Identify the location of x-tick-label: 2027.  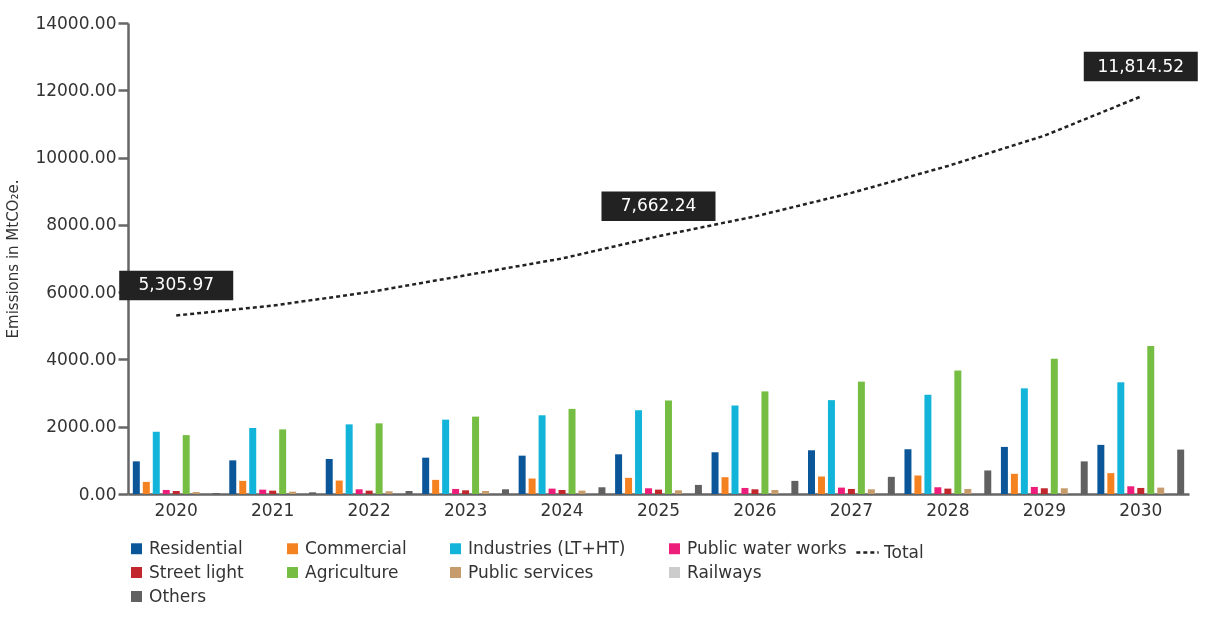
(851, 509).